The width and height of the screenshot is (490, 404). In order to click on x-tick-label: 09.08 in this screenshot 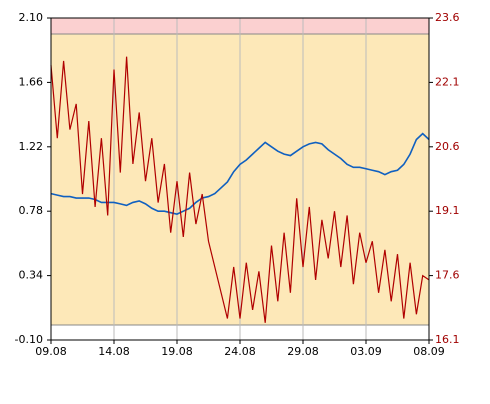, I will do `click(51, 351)`.